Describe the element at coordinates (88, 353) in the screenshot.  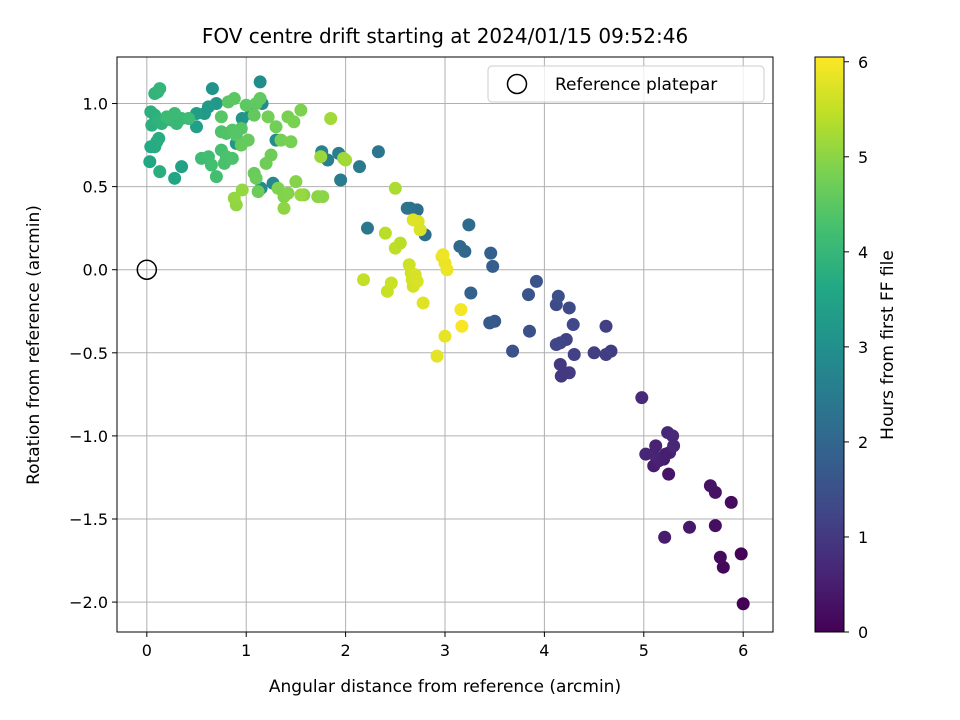
I see `y-tick-label: −0.5` at that location.